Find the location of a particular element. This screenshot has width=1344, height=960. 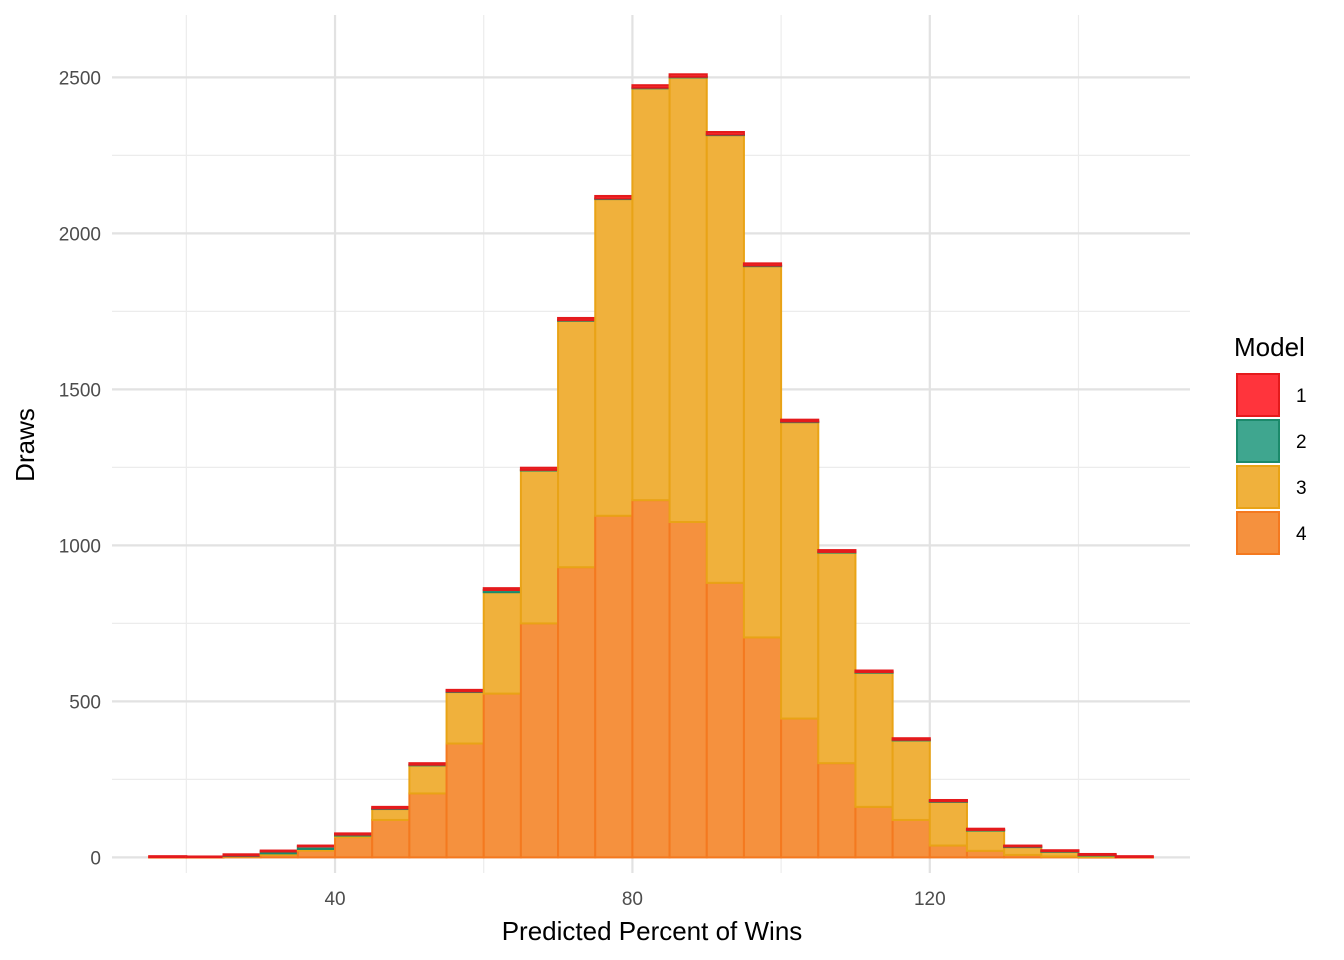

x-tick-label: 40 is located at coordinates (334, 899).